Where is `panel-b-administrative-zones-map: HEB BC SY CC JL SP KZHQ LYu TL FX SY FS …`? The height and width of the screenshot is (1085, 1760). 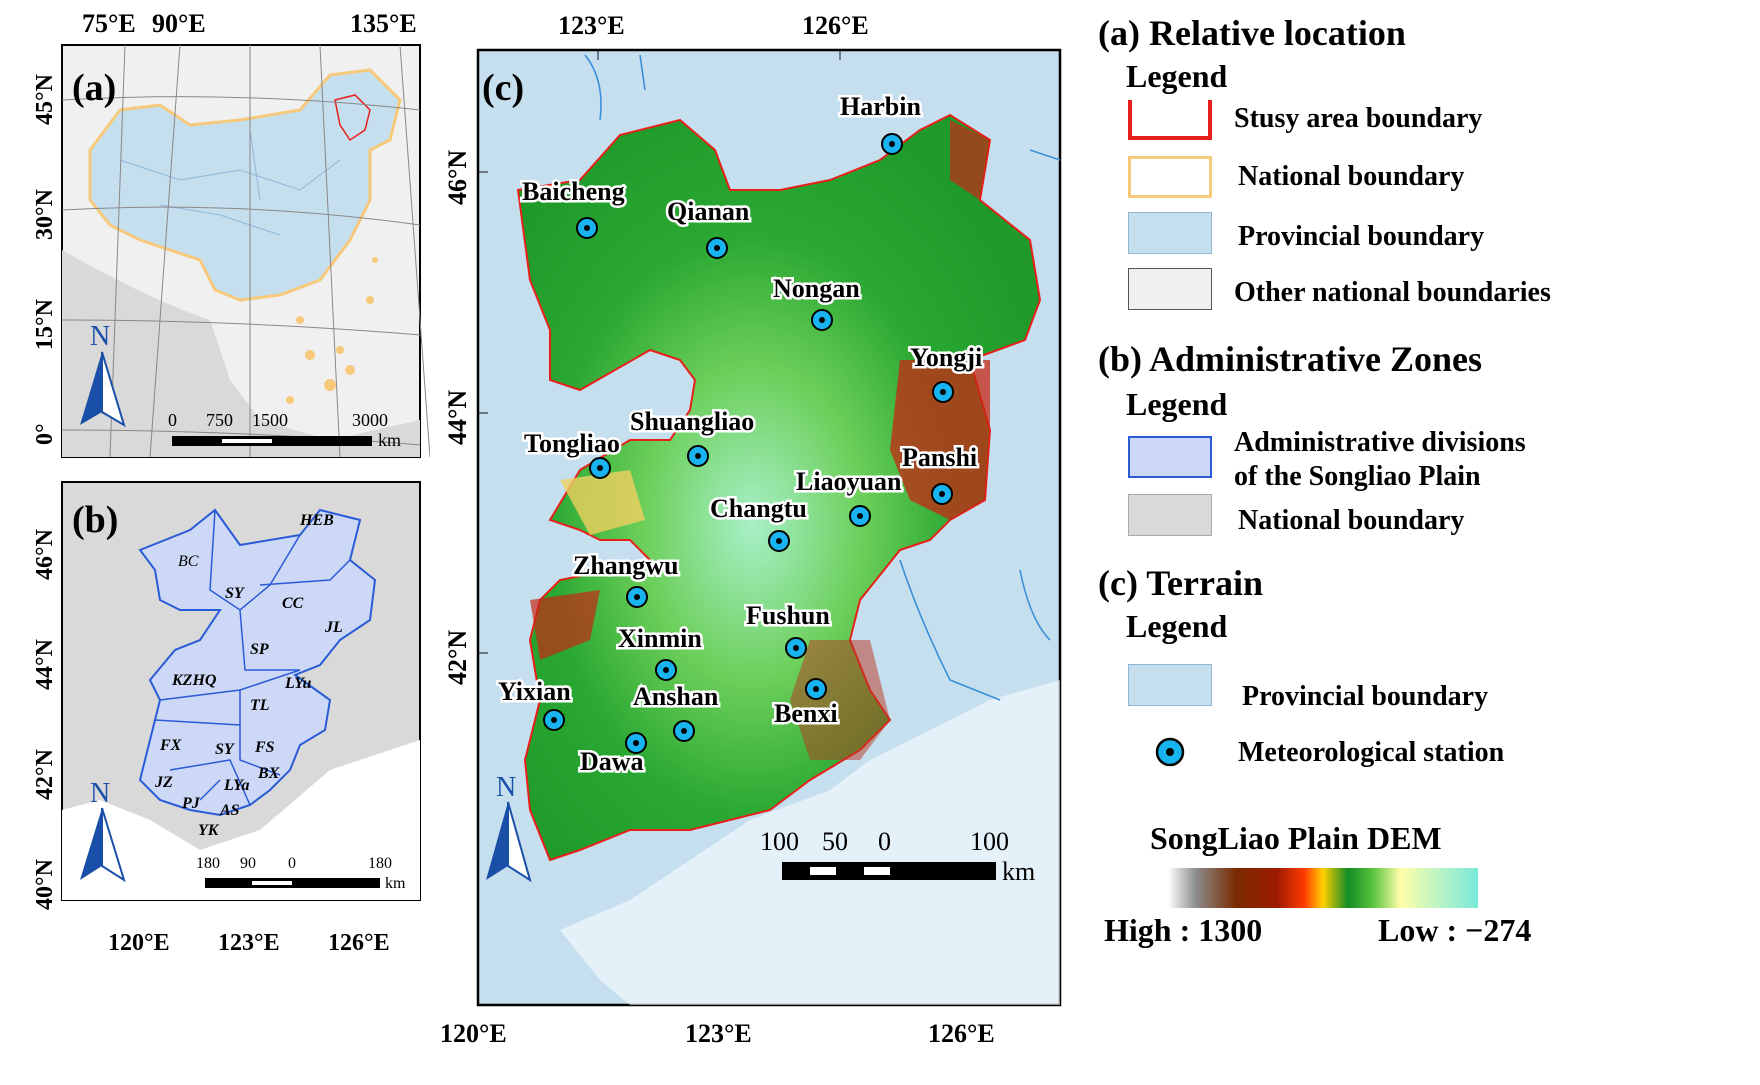
panel-b-administrative-zones-map: HEB BC SY CC JL SP KZHQ LYu TL FX SY FS … is located at coordinates (215, 720).